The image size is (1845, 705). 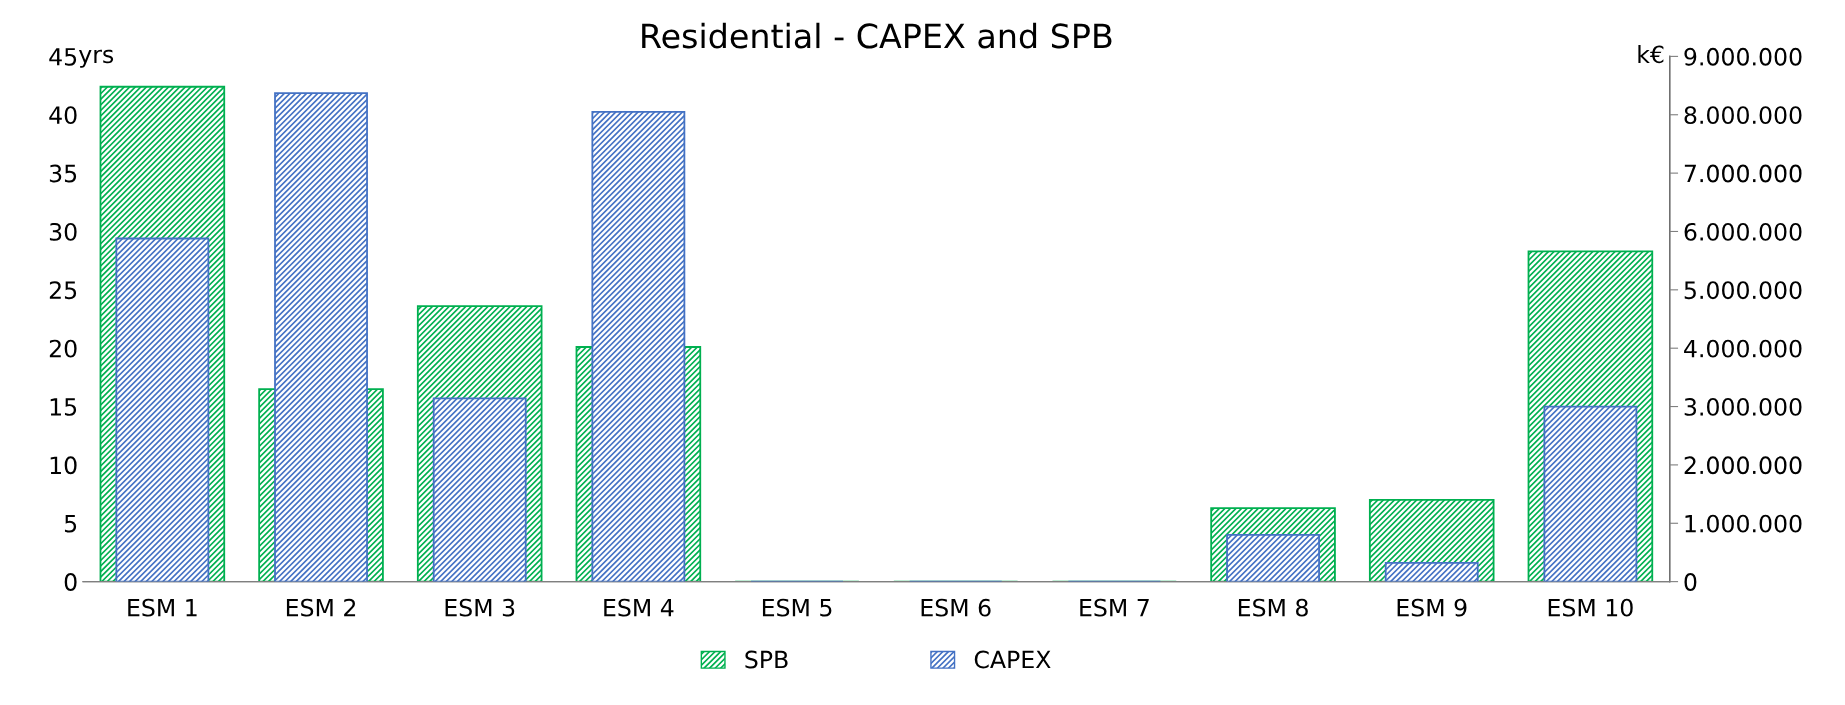 What do you see at coordinates (63, 173) in the screenshot?
I see `y-tick-label: 35` at bounding box center [63, 173].